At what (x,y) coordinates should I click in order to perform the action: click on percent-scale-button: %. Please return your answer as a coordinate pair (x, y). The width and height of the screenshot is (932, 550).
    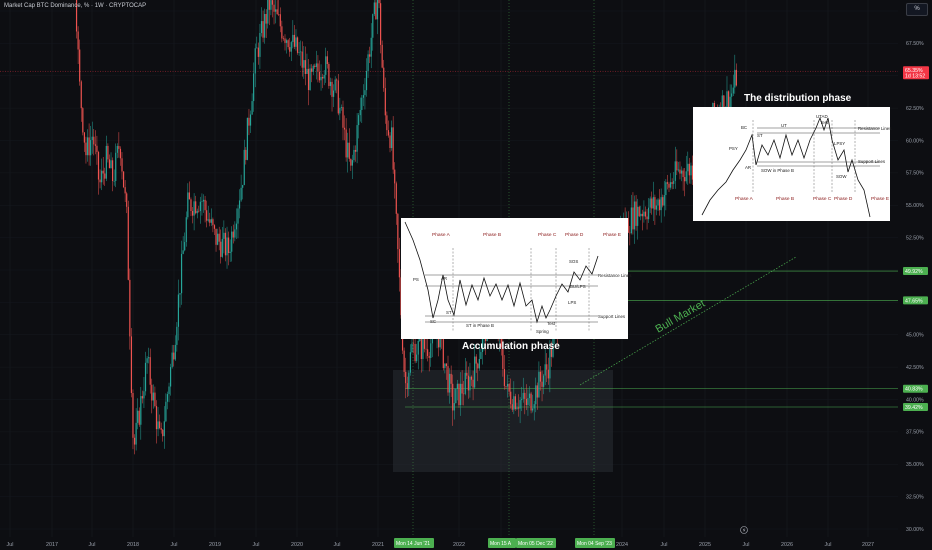
    Looking at the image, I should click on (917, 9).